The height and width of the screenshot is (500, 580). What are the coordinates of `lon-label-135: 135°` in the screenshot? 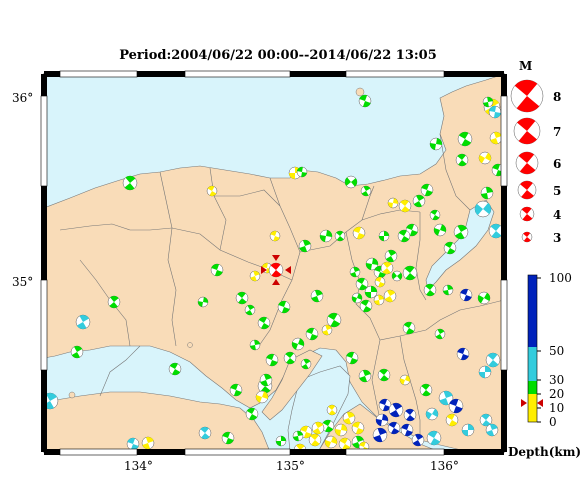 It's located at (290, 466).